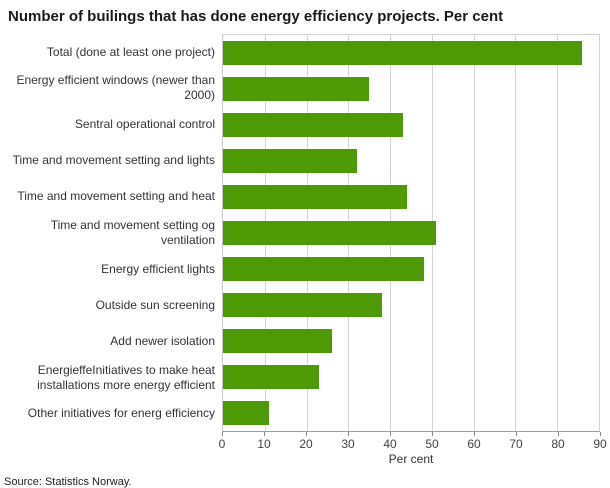 The image size is (610, 488). Describe the element at coordinates (306, 444) in the screenshot. I see `x-tick-label: 20` at that location.